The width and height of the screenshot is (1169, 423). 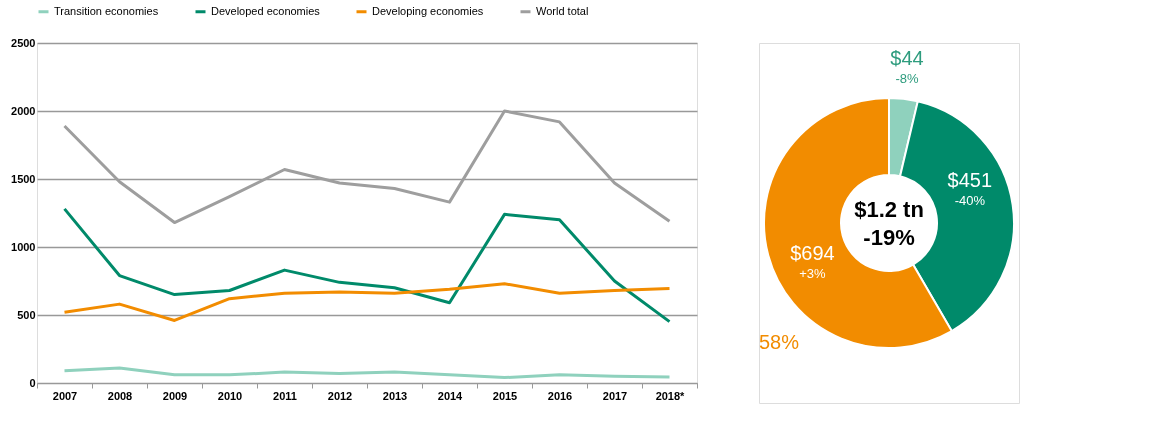 I want to click on x-tick-label: 2009, so click(x=175, y=395).